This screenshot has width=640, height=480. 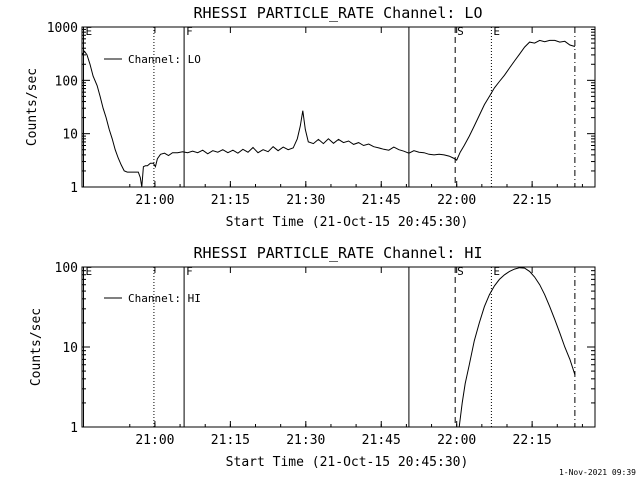 What do you see at coordinates (460, 31) in the screenshot?
I see `event-marker-label-lo-4: S` at bounding box center [460, 31].